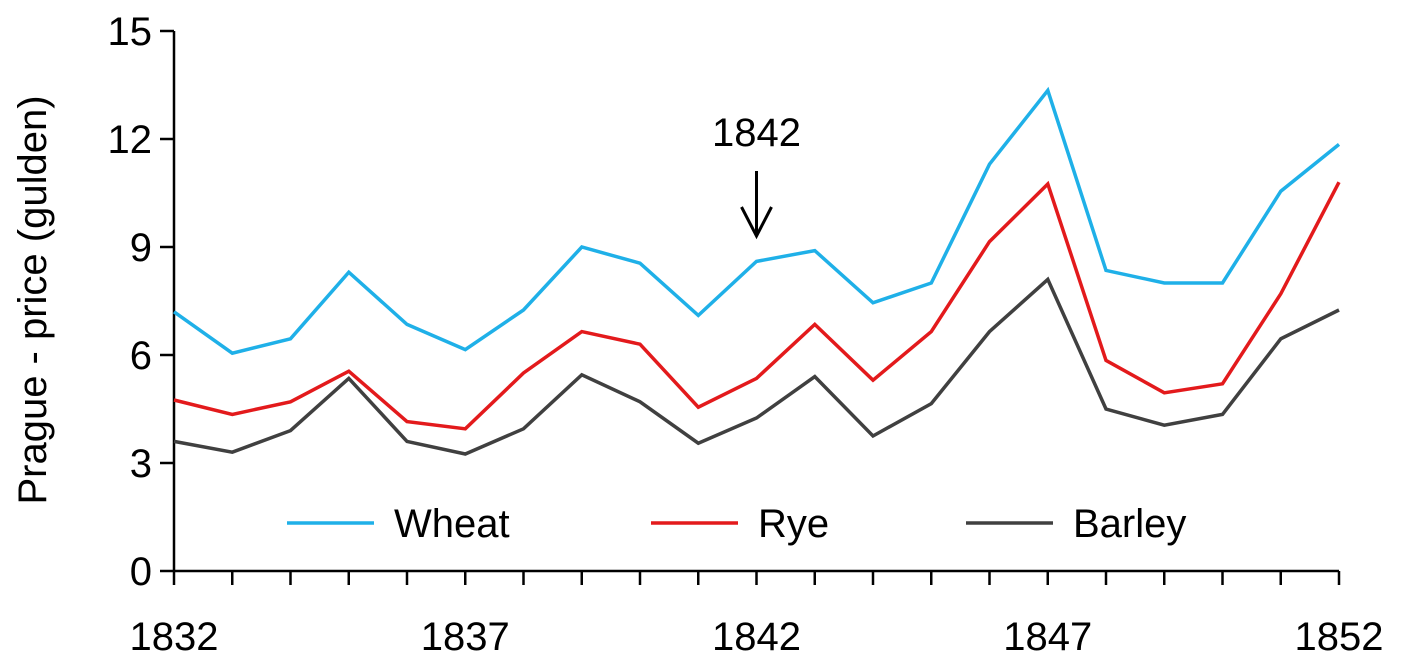 The width and height of the screenshot is (1401, 664). I want to click on x-tick-label: 1832, so click(174, 637).